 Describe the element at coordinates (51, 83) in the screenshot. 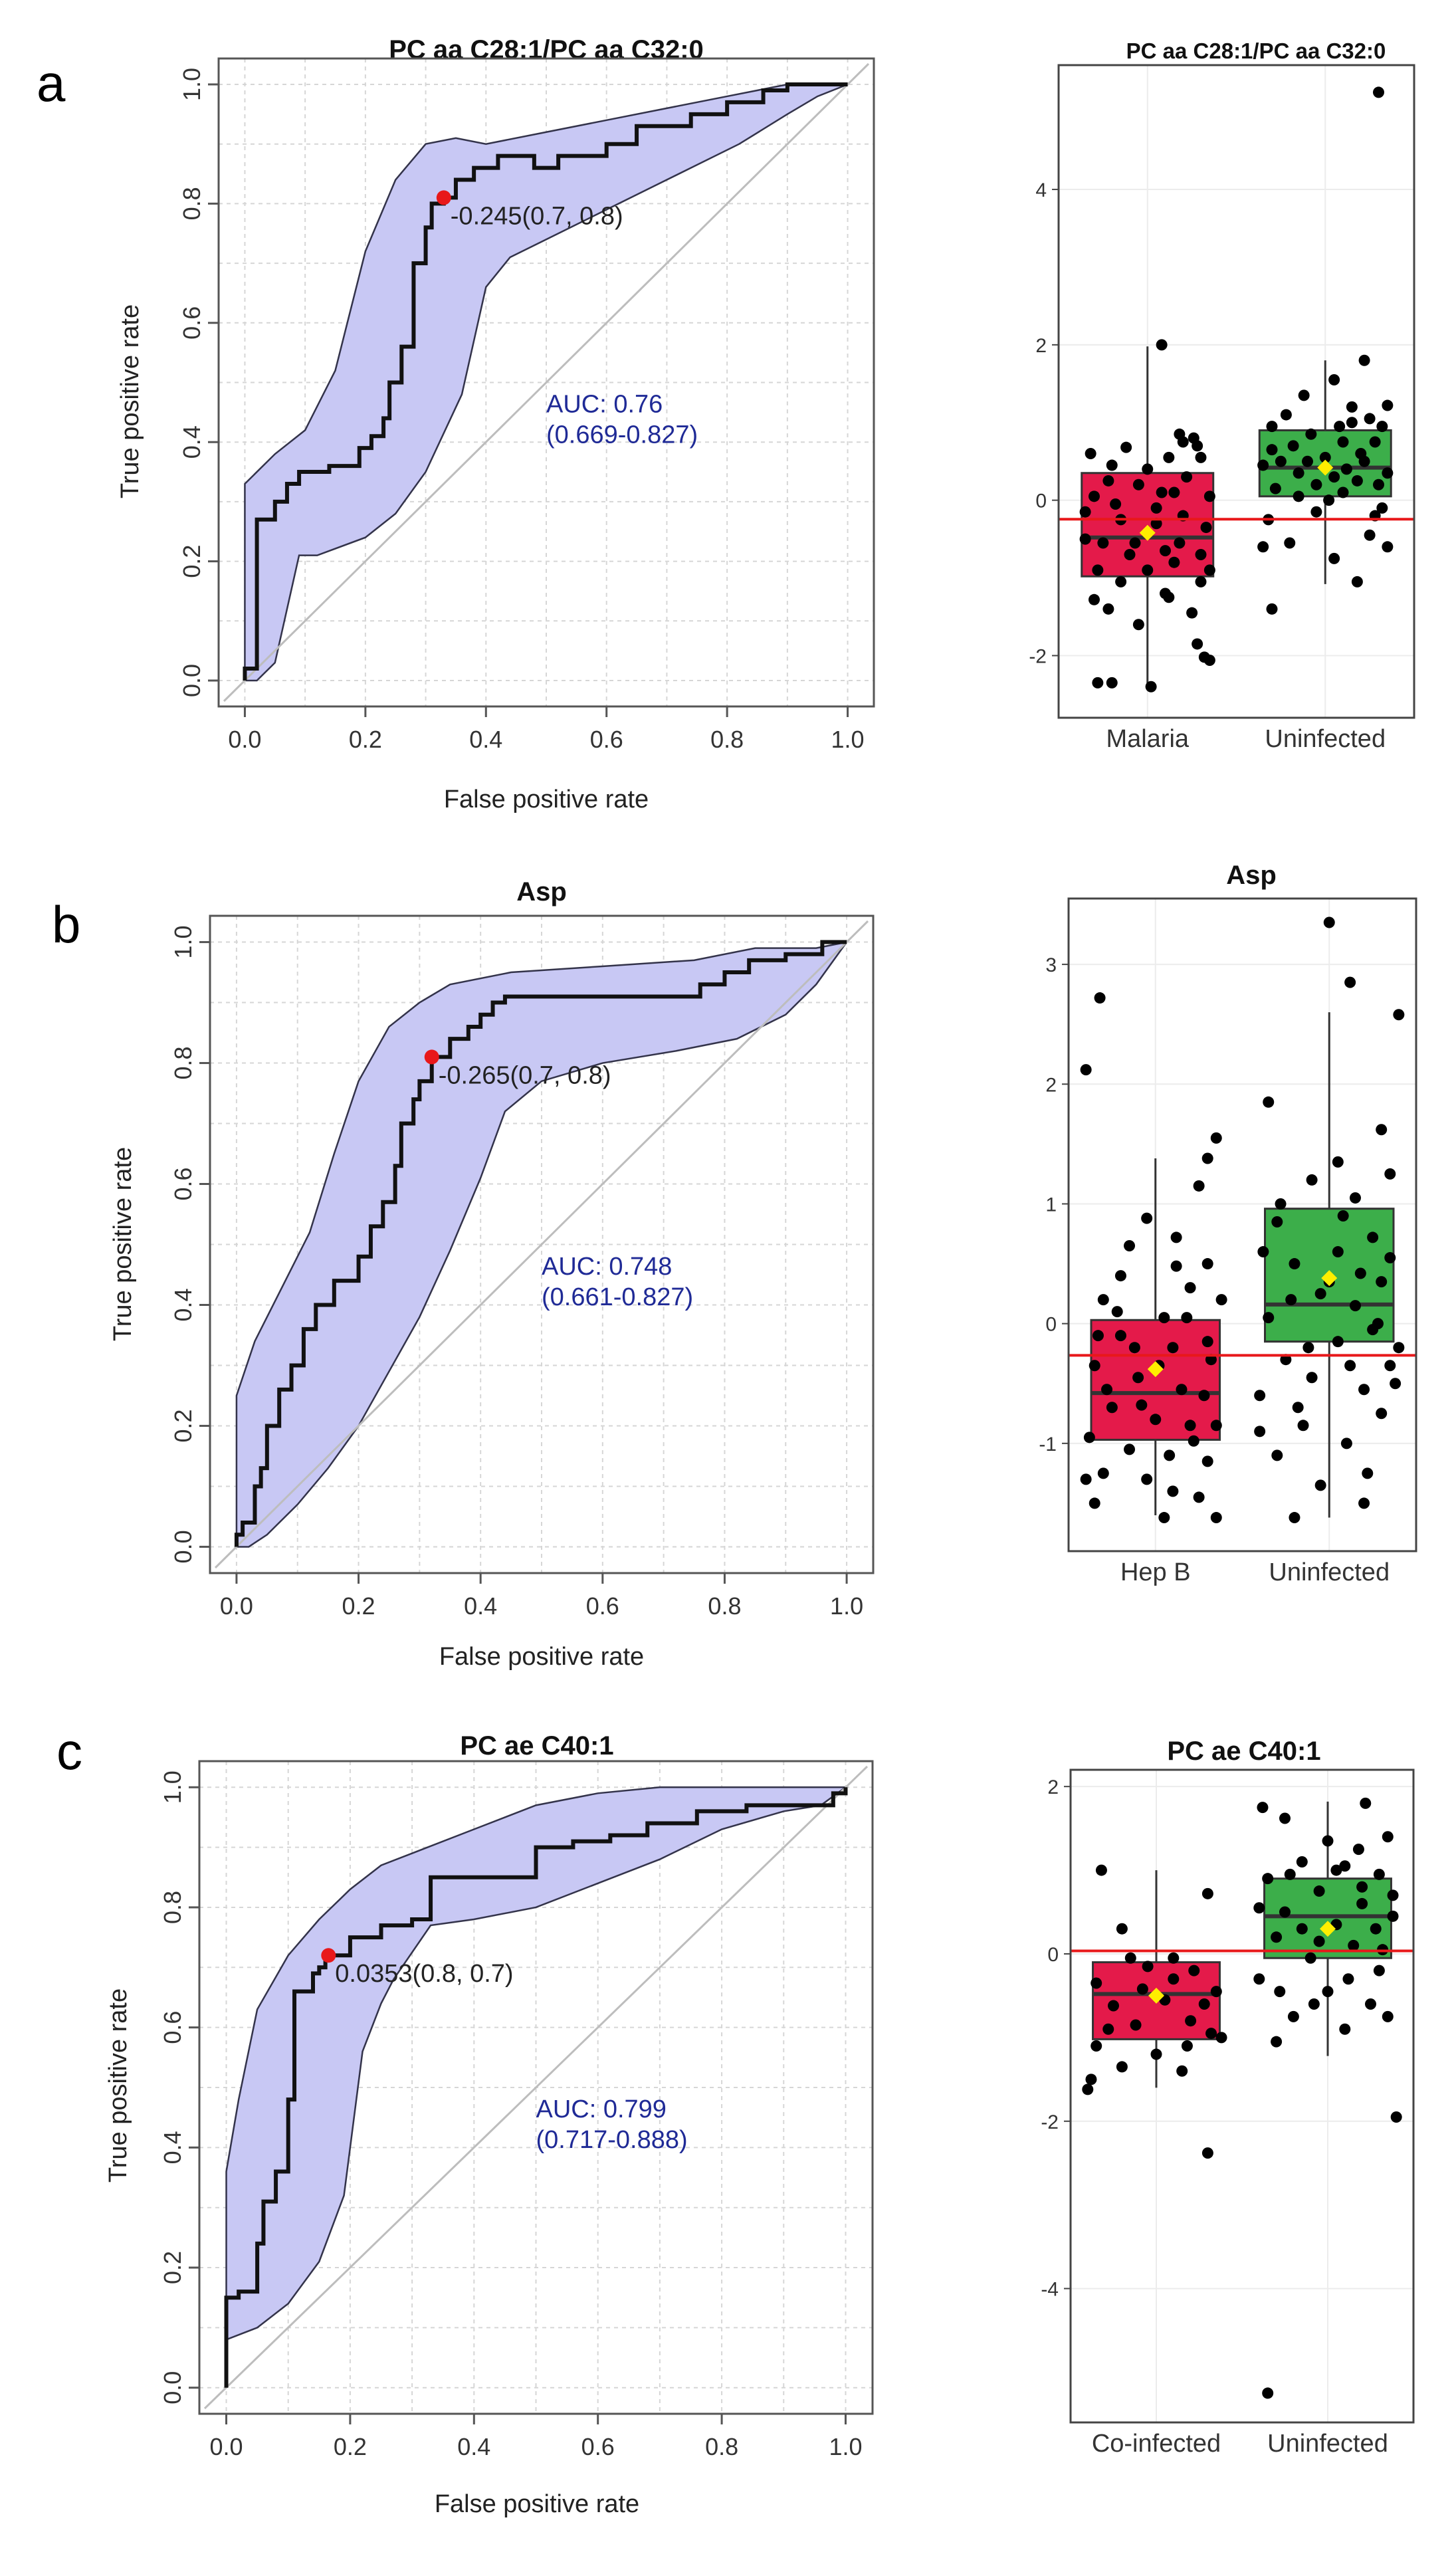

I see `panel-label-a: a` at that location.